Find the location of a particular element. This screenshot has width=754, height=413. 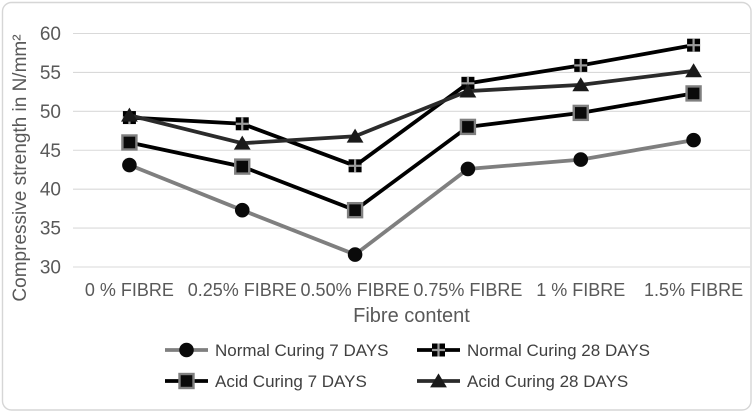

y-tick-label: 50 is located at coordinates (50, 112).